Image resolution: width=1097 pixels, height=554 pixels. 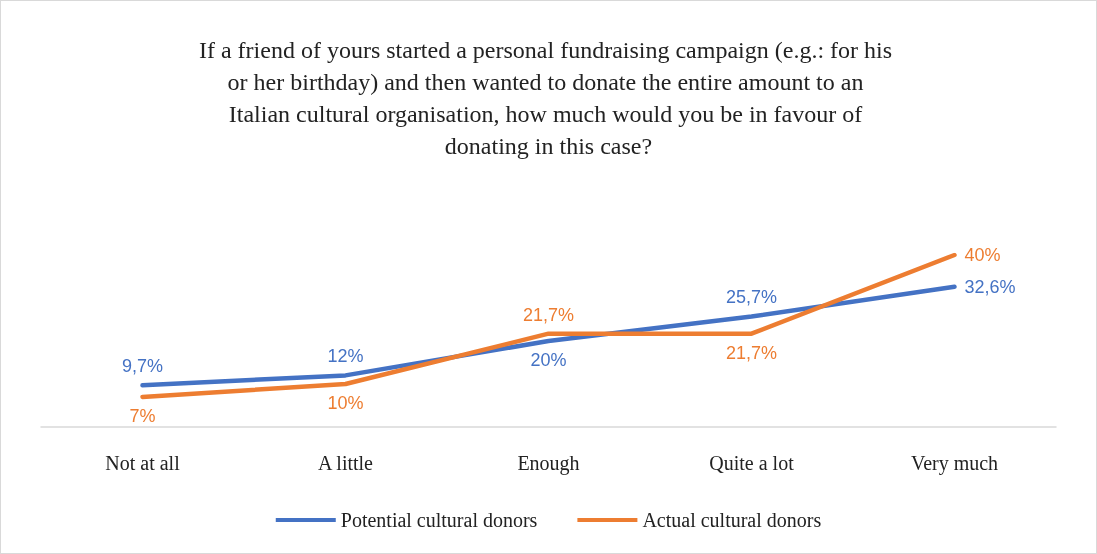 What do you see at coordinates (990, 286) in the screenshot?
I see `data-label: 32,6%` at bounding box center [990, 286].